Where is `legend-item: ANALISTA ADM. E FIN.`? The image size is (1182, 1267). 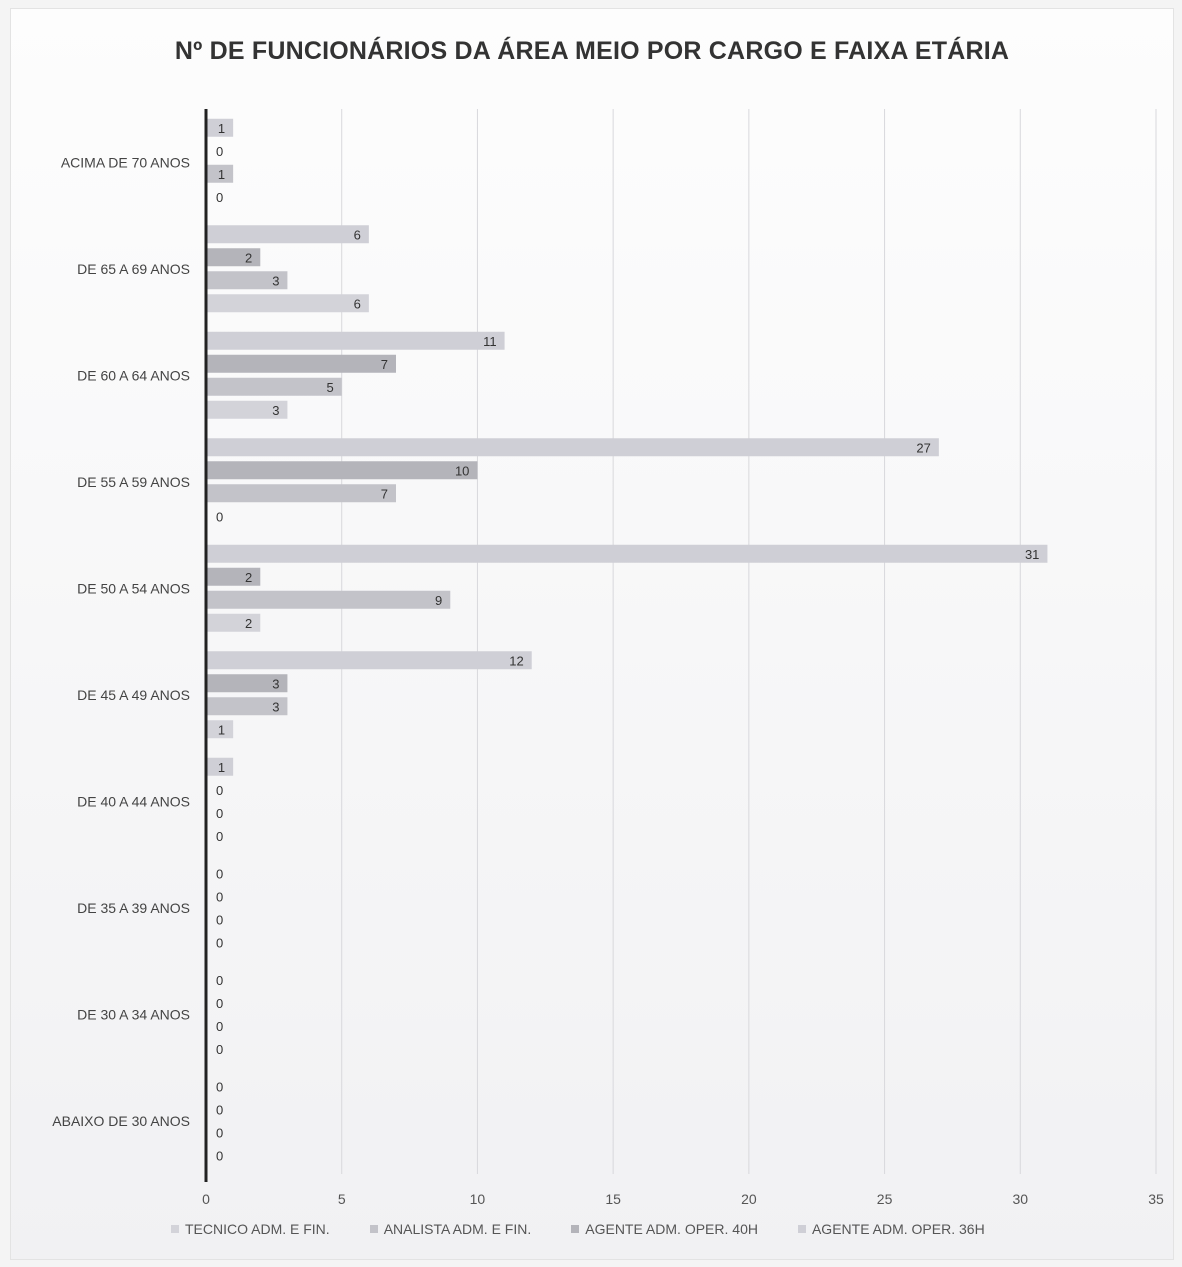
legend-item: ANALISTA ADM. E FIN. is located at coordinates (450, 1229).